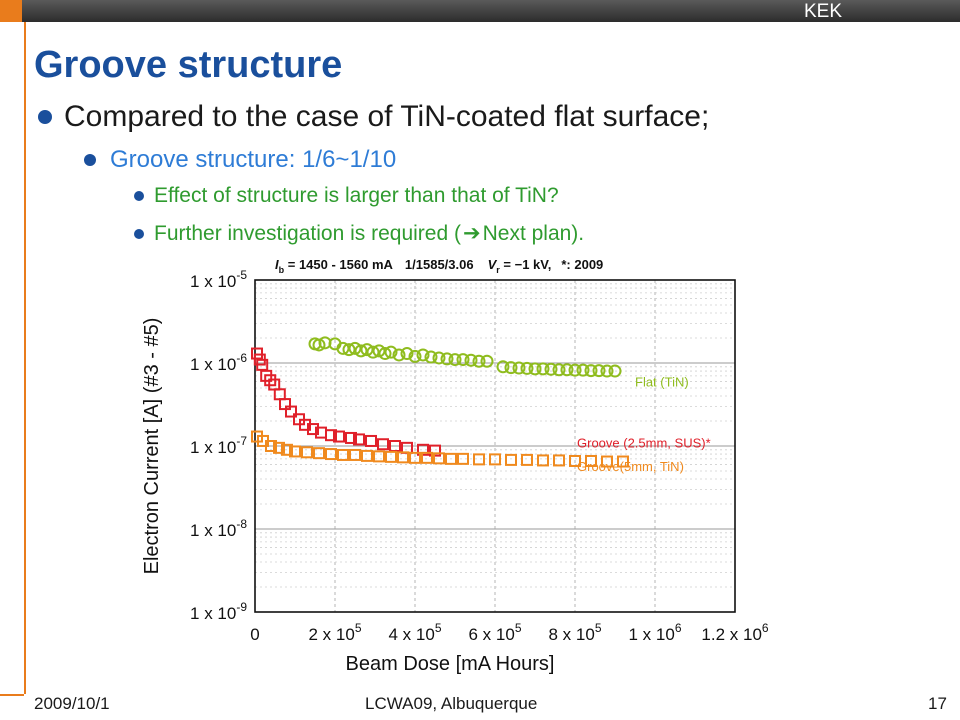 This screenshot has height=720, width=960. I want to click on x-tick-label: 8 x 10⁵, so click(575, 632).